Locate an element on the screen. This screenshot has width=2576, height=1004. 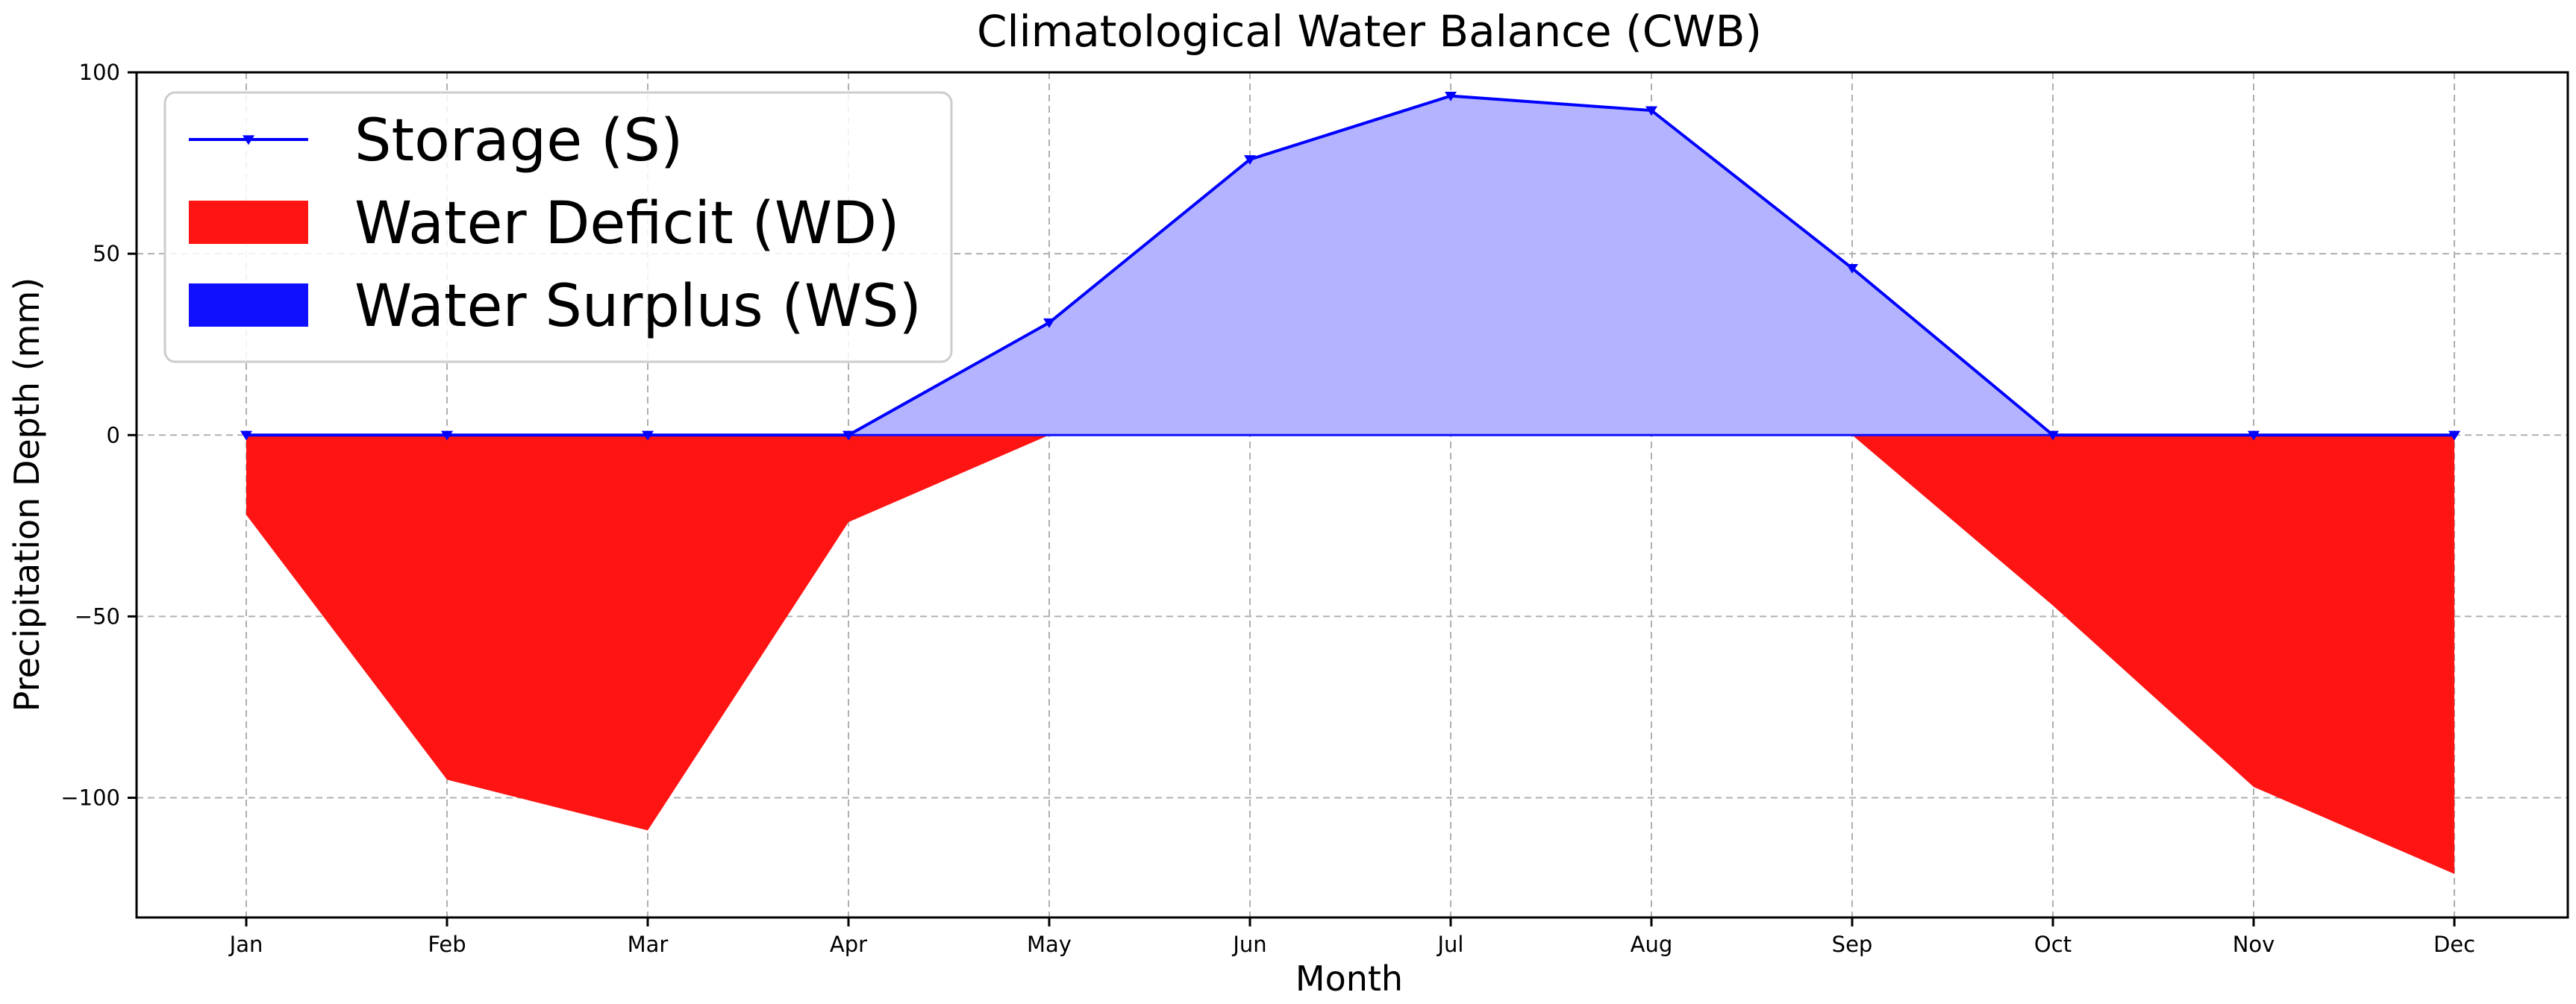
legend-box is located at coordinates (558, 227).